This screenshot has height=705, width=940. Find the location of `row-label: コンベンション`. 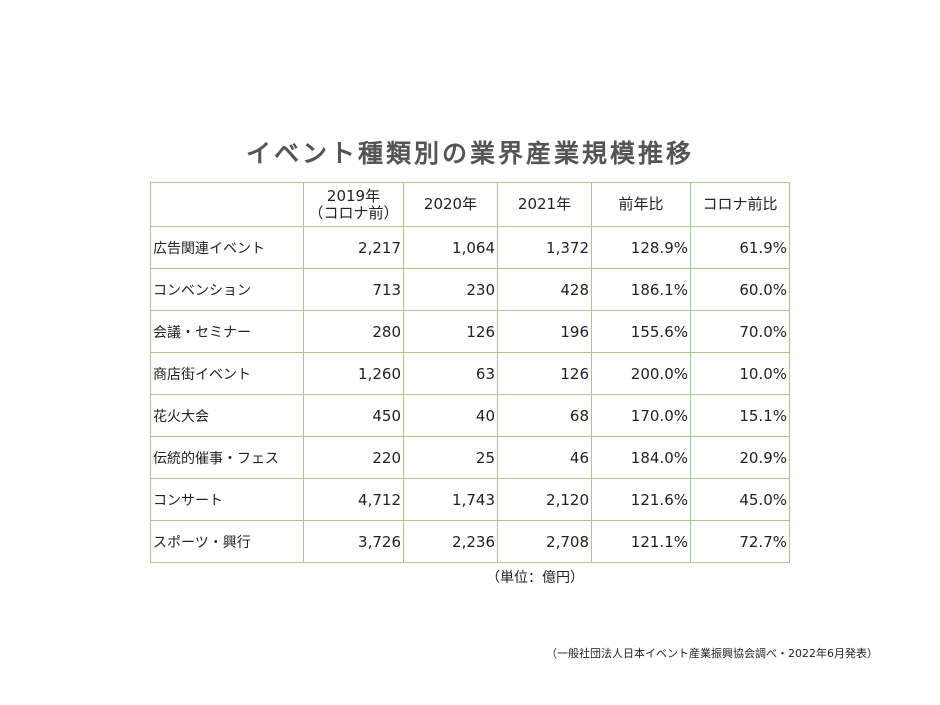

row-label: コンベンション is located at coordinates (227, 289).